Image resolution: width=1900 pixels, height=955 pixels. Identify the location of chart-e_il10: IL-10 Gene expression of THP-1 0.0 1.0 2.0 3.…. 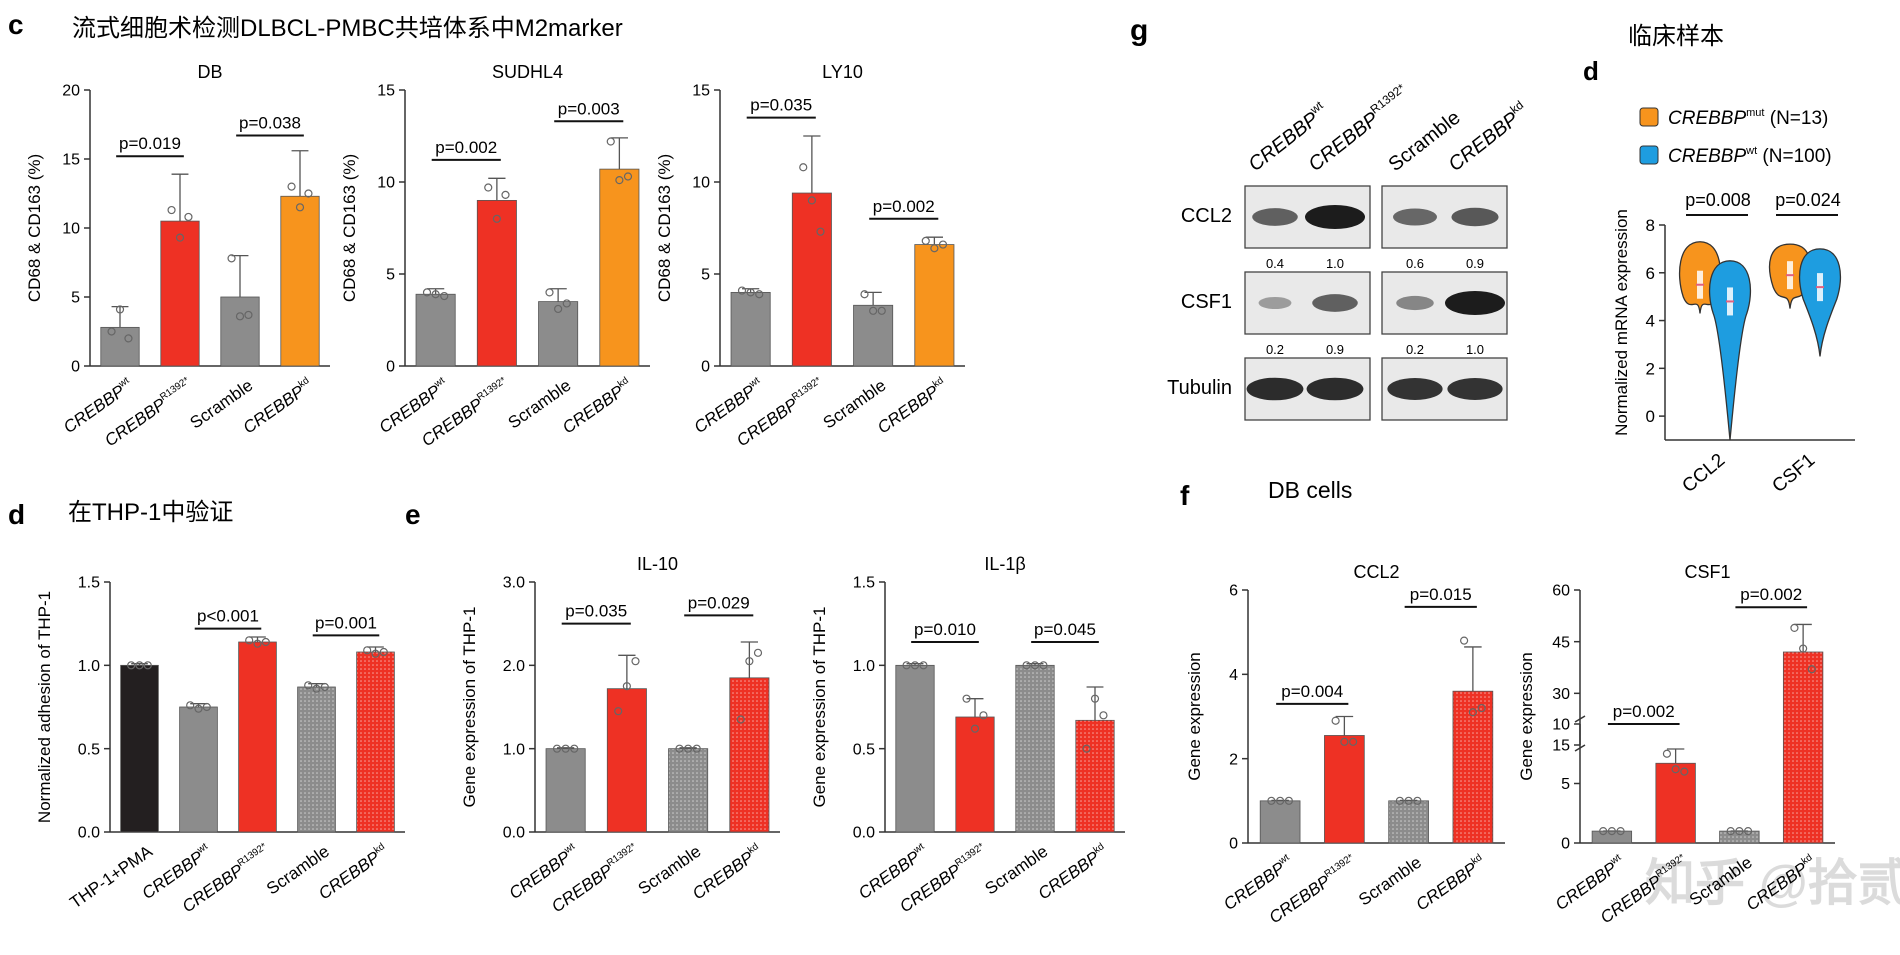
(620, 735).